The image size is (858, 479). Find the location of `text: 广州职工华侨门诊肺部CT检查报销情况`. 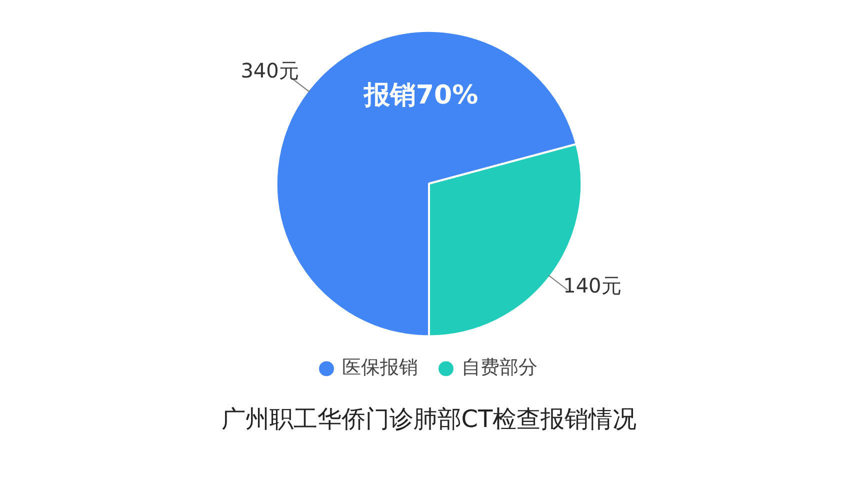

text: 广州职工华侨门诊肺部CT检查报销情况 is located at coordinates (429, 418).